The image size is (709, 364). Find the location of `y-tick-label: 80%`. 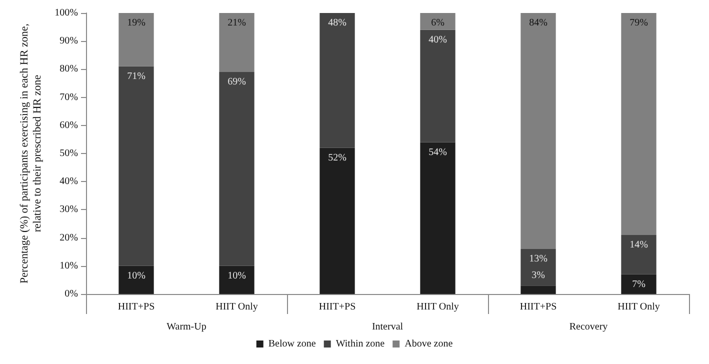

y-tick-label: 80% is located at coordinates (69, 69).